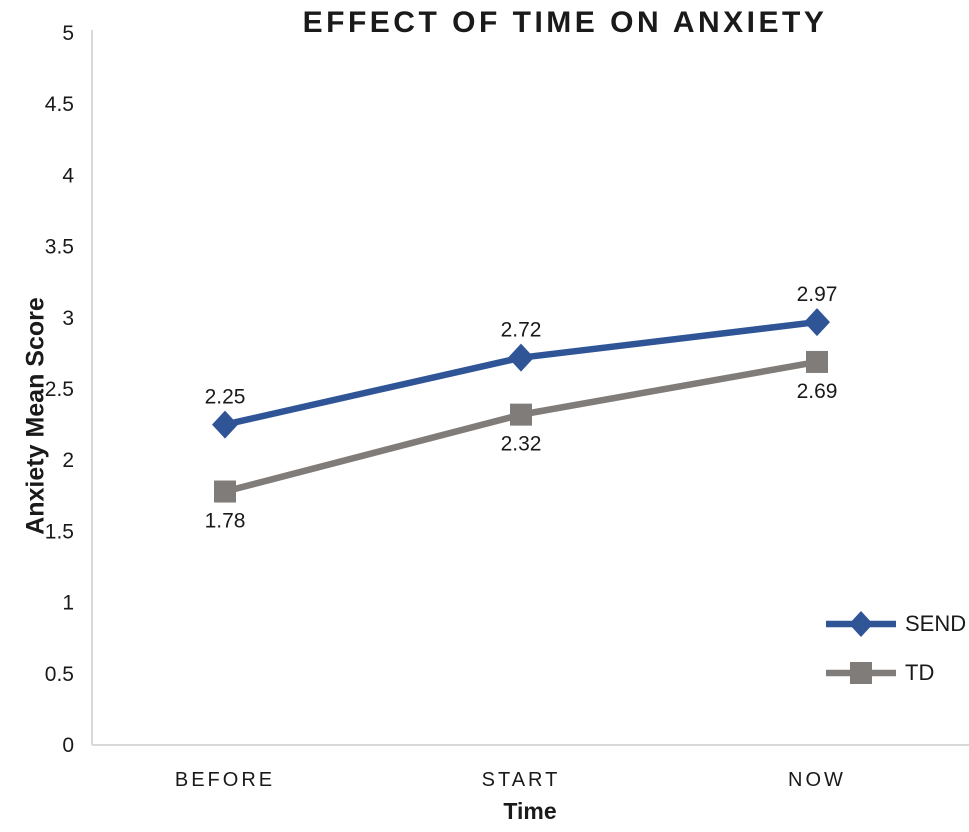  I want to click on y-tick-label: 2.5, so click(59, 389).